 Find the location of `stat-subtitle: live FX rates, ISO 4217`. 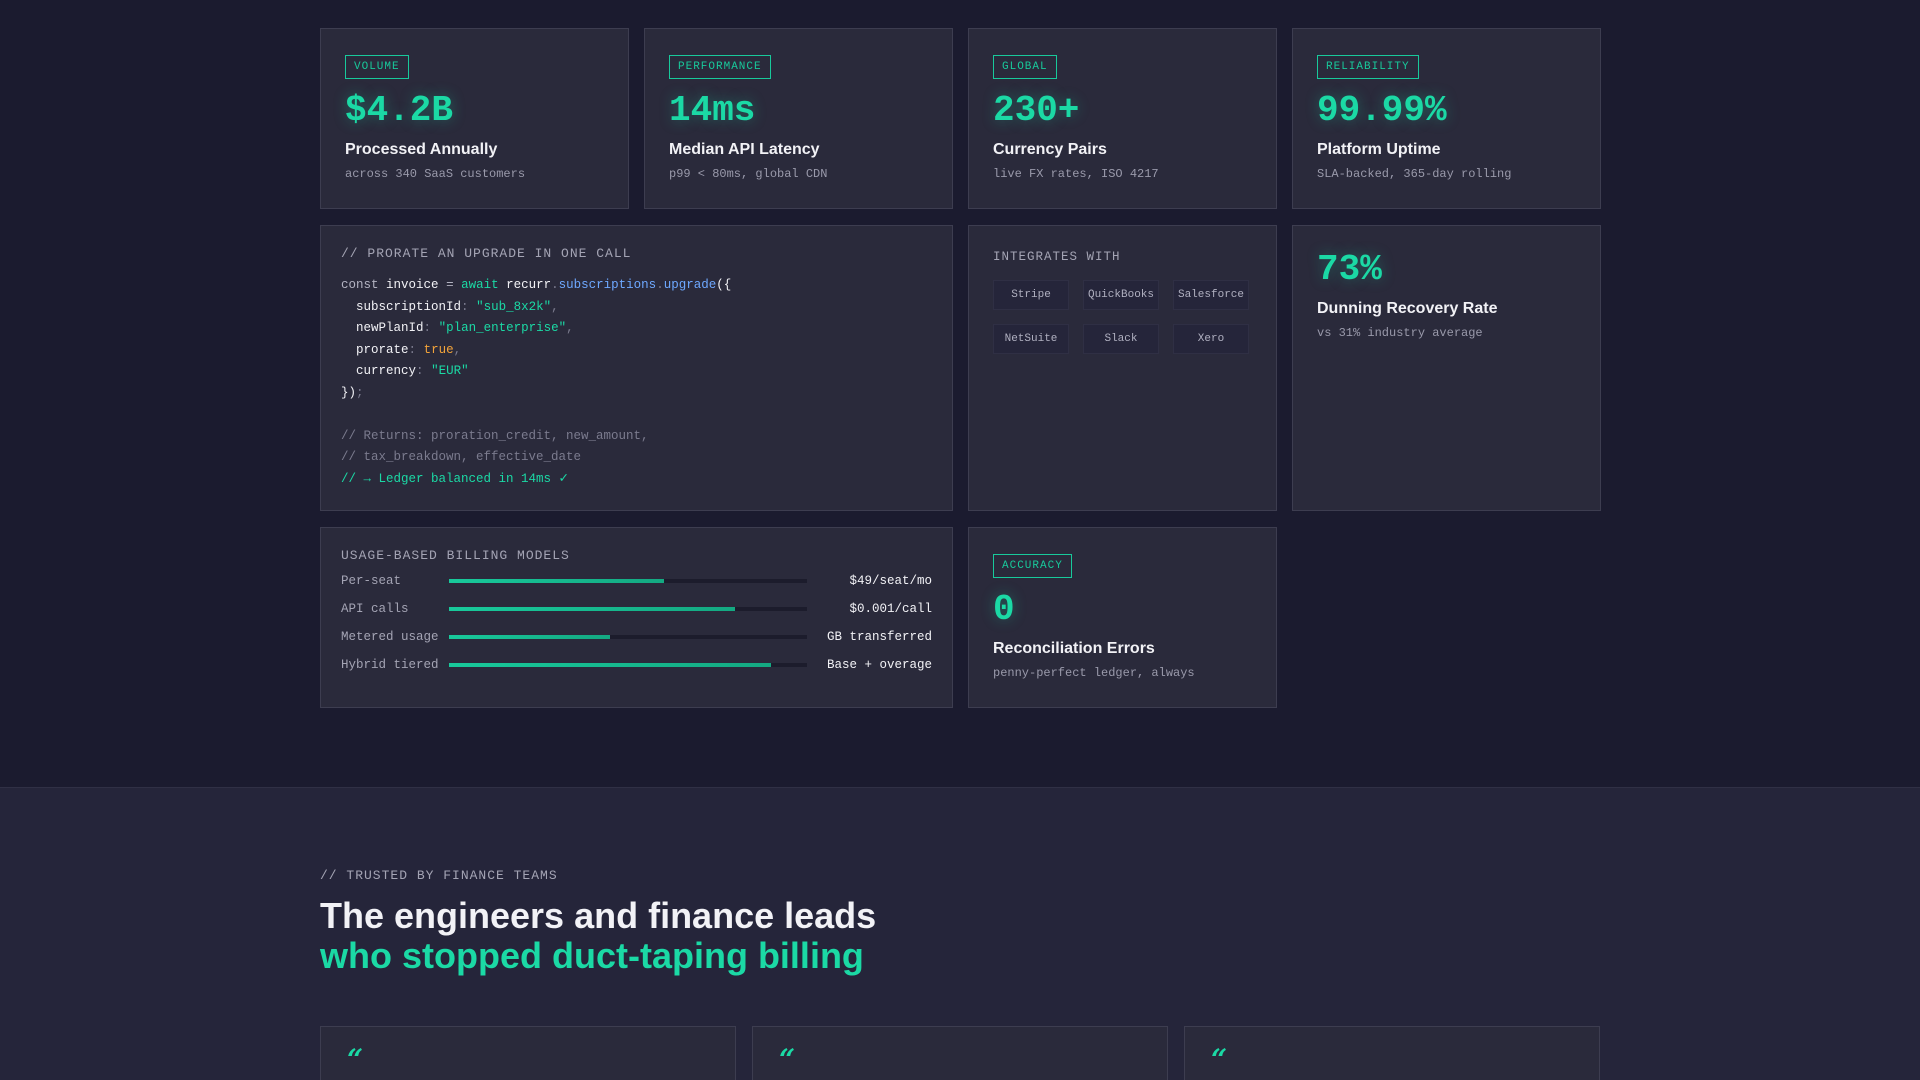

stat-subtitle: live FX rates, ISO 4217 is located at coordinates (1076, 174).